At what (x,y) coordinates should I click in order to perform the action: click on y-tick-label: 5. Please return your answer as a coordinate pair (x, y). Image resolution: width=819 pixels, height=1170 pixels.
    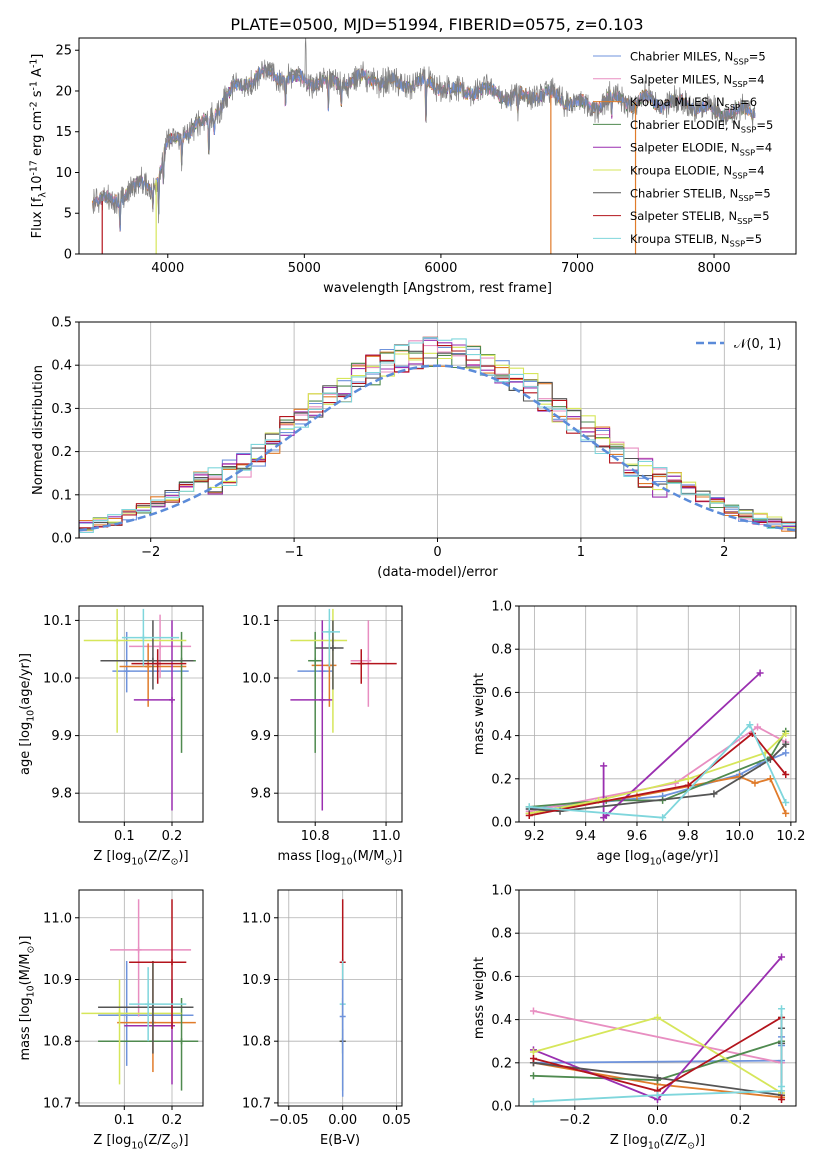
    Looking at the image, I should click on (68, 214).